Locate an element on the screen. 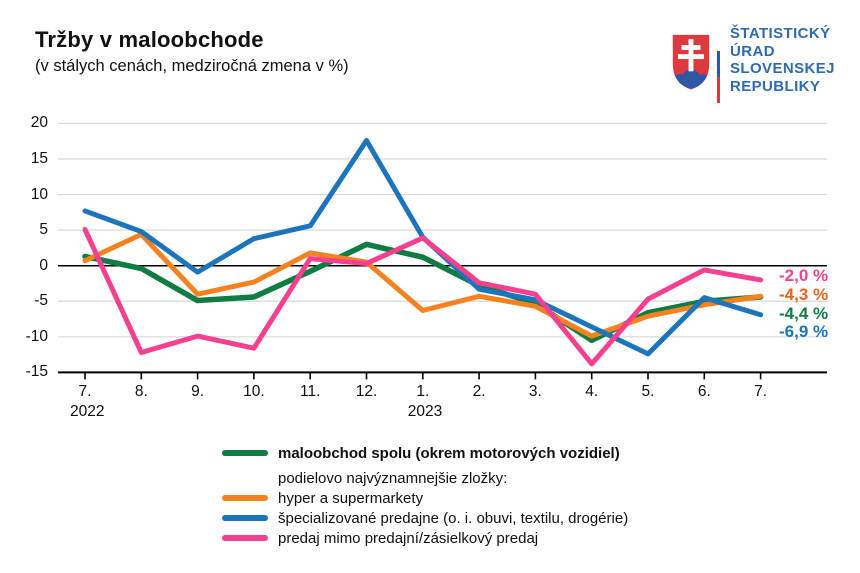 The image size is (860, 573). page-title: Tržby v maloobchode is located at coordinates (149, 39).